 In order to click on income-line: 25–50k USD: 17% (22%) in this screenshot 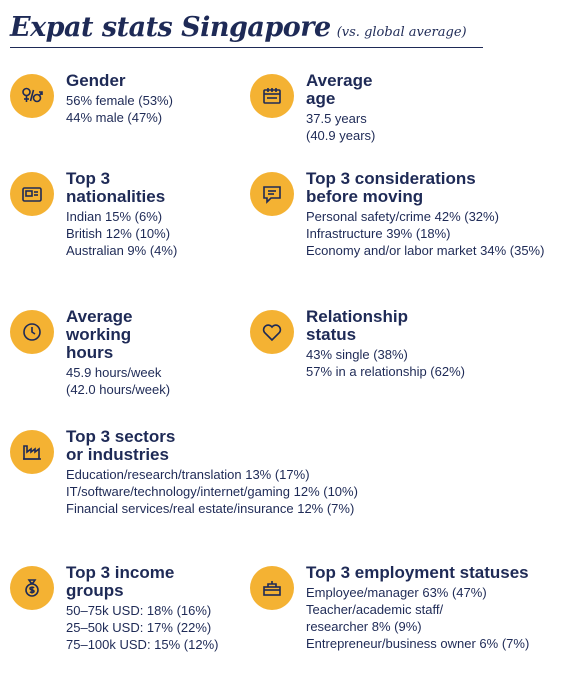, I will do `click(139, 627)`.